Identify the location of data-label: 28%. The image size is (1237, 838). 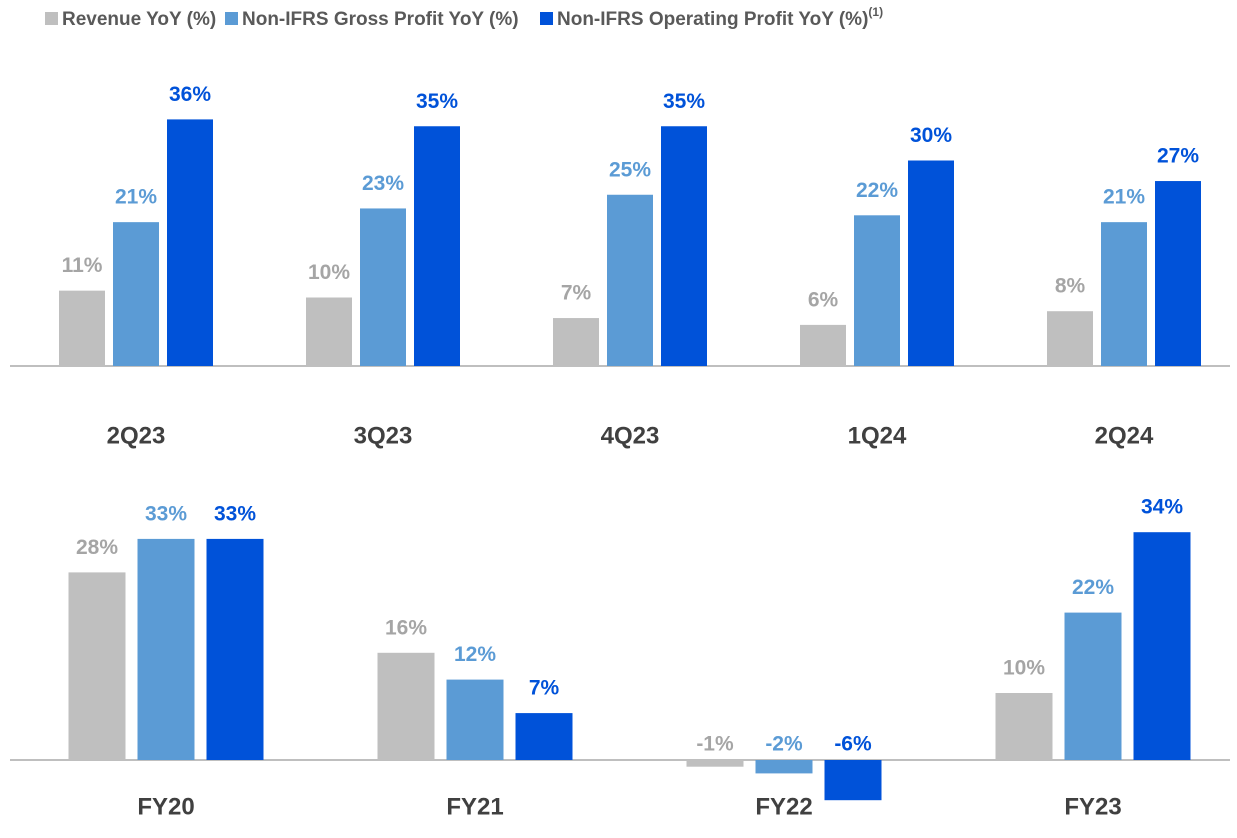
(97, 547).